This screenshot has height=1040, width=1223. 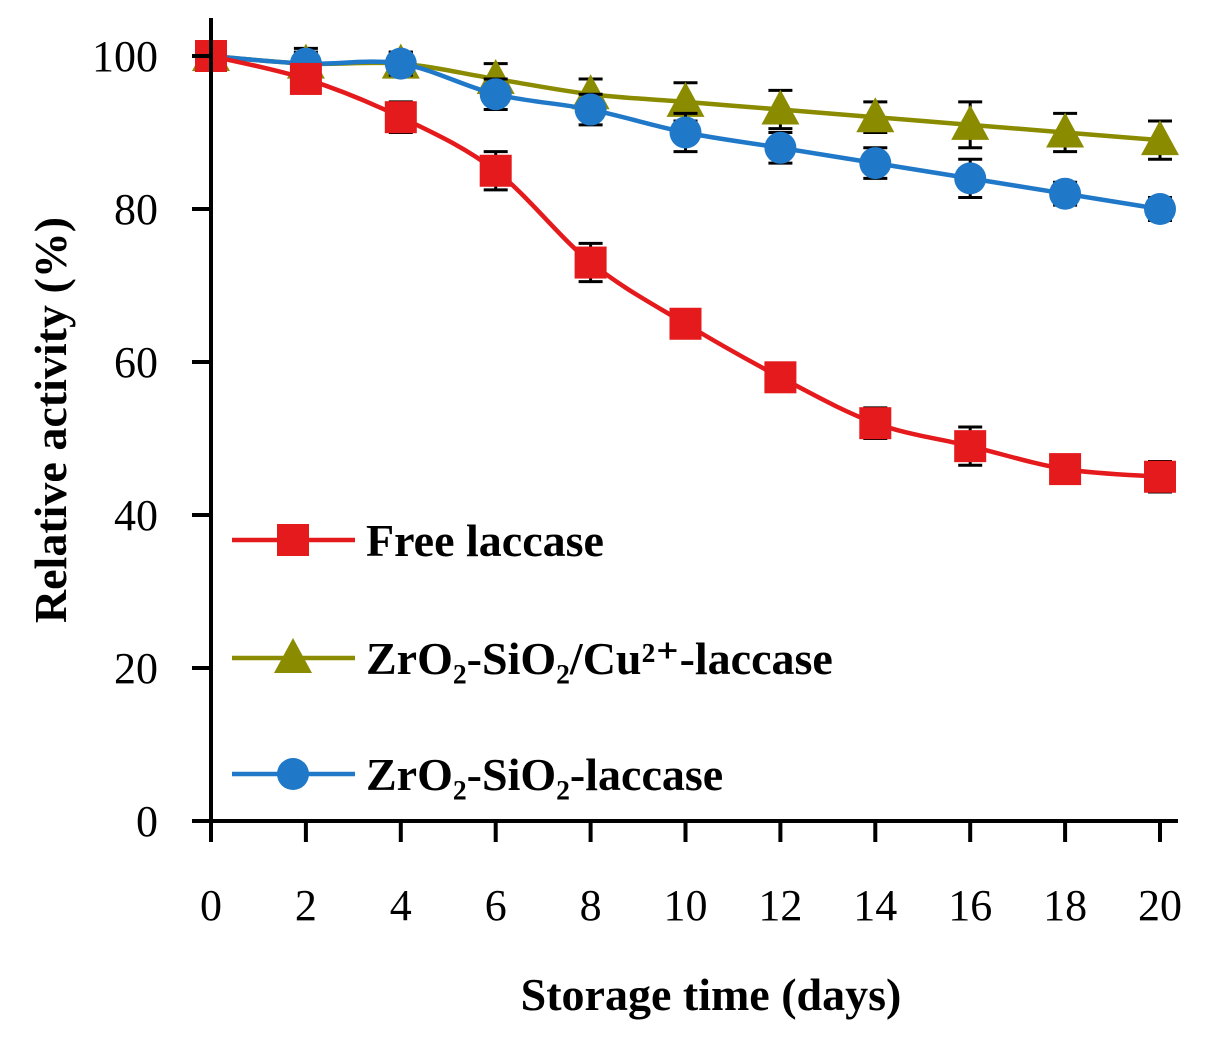 I want to click on y-tick-label-3: 60, so click(x=136, y=362).